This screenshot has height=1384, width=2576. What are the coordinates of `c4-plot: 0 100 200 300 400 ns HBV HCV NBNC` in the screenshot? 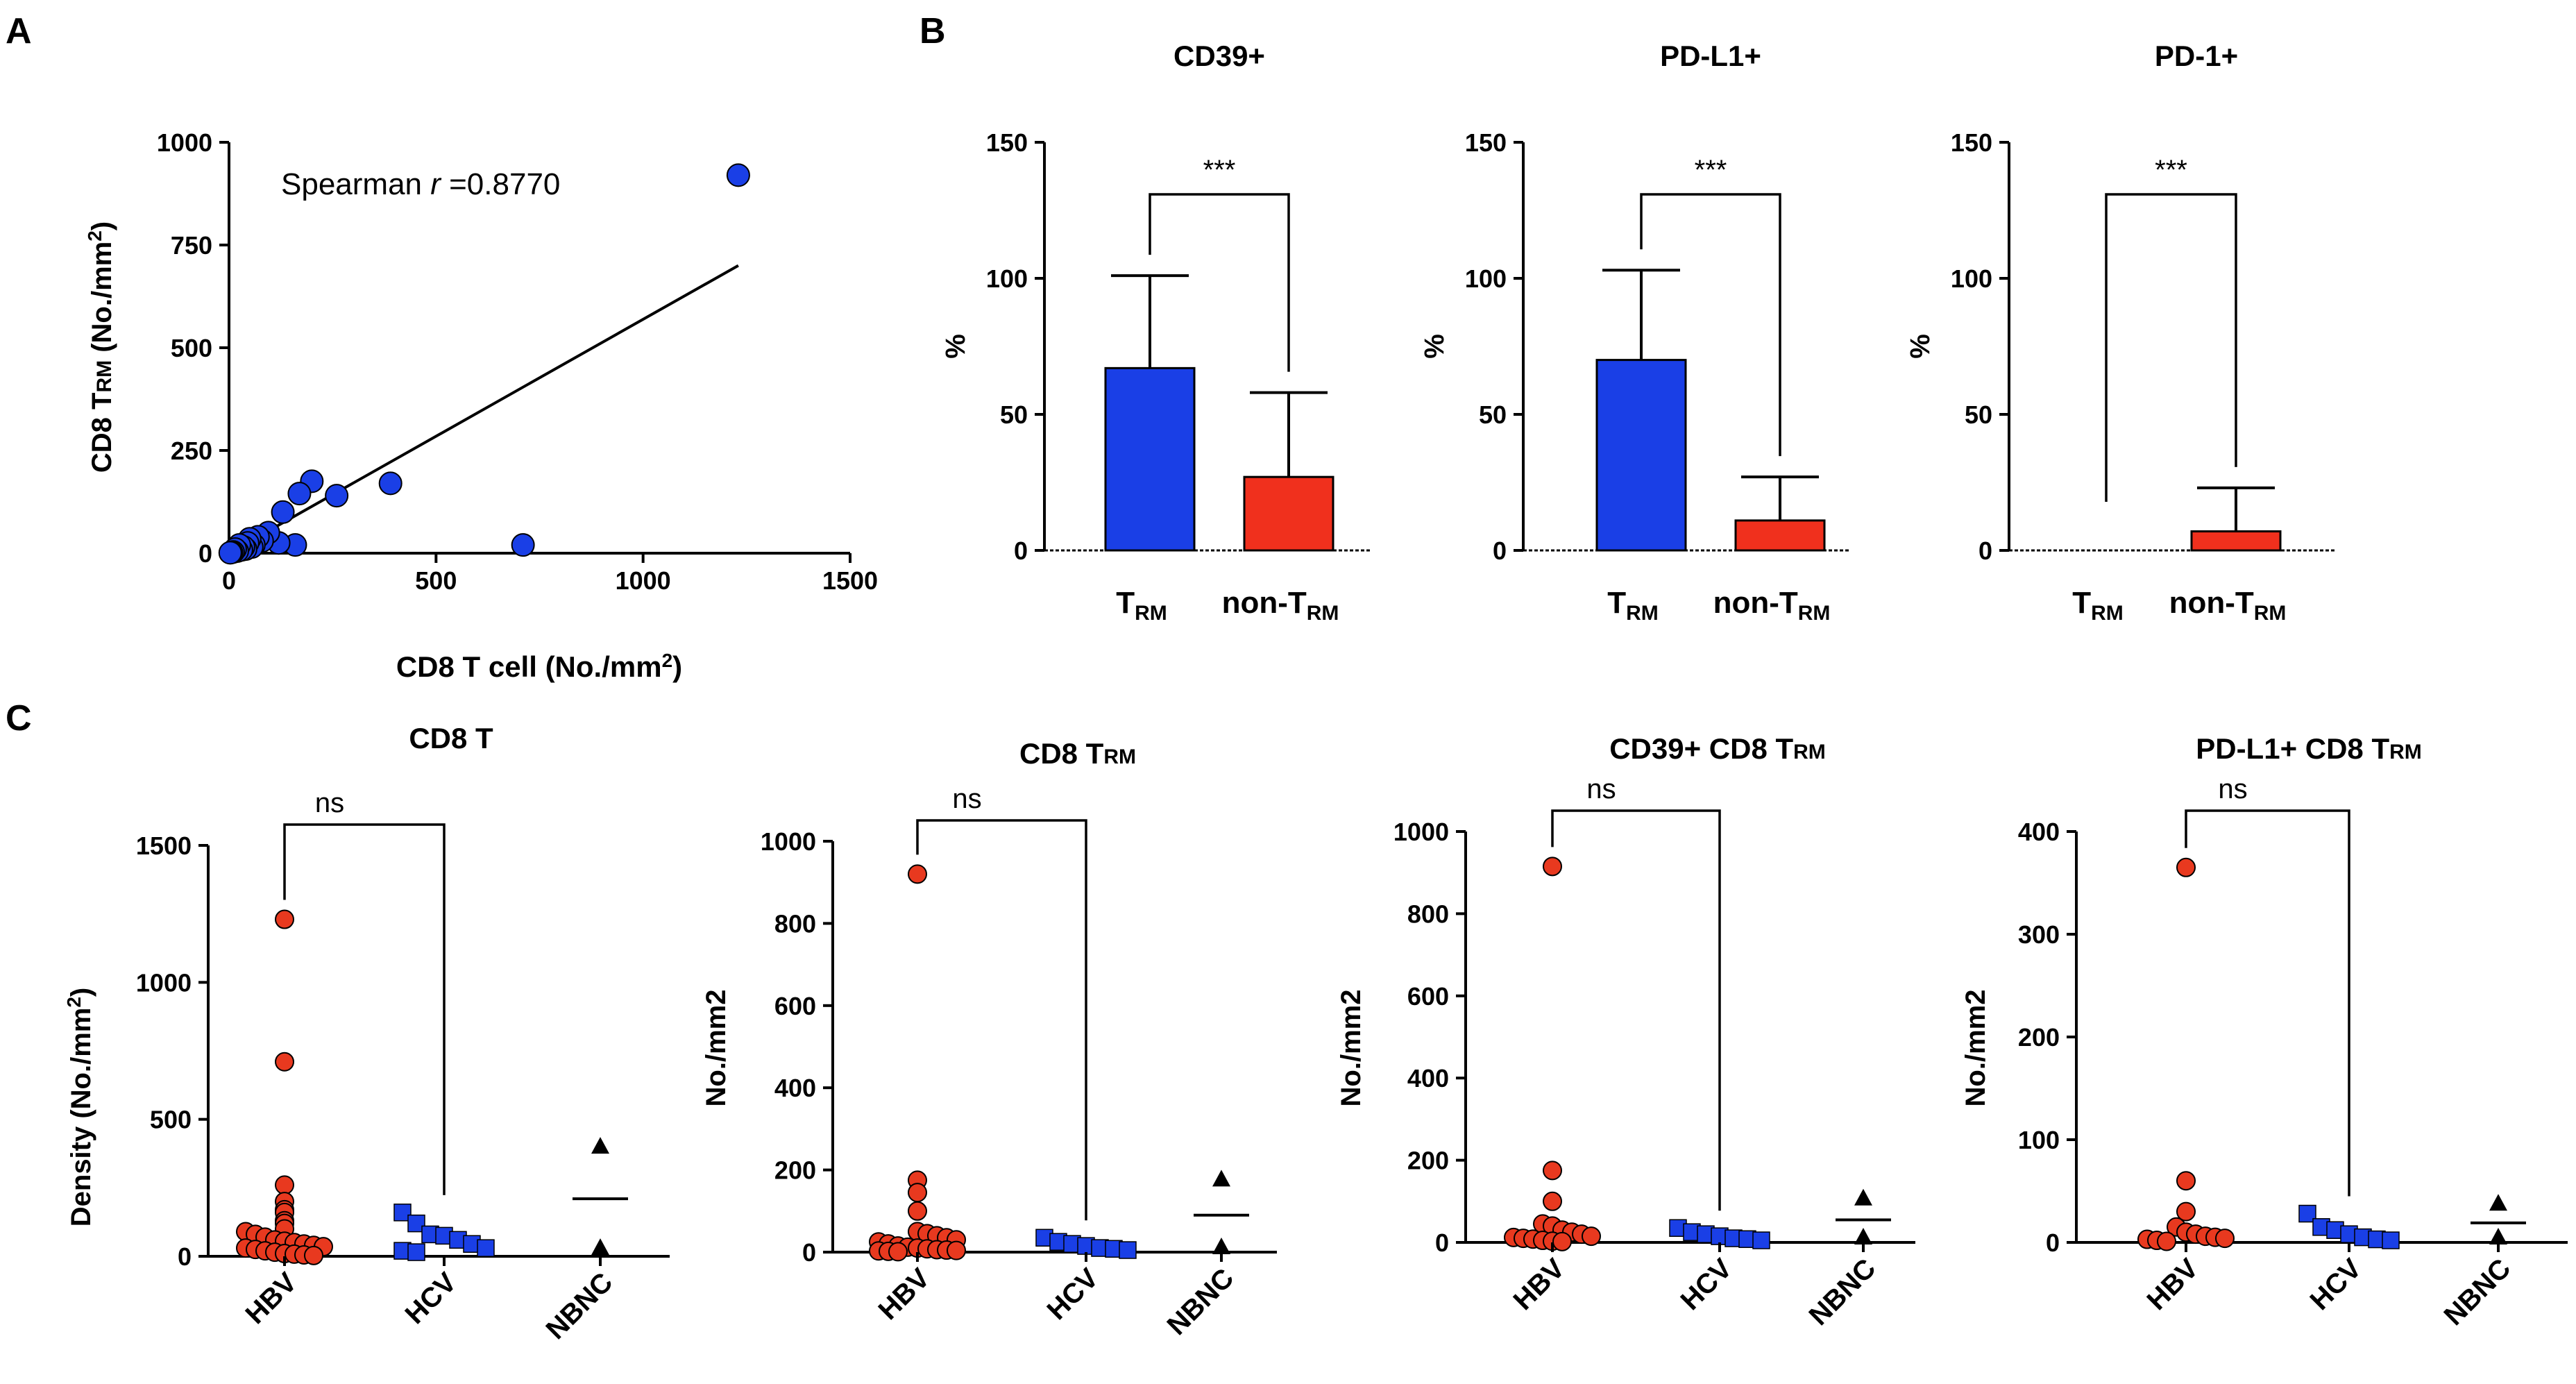 It's located at (2293, 1052).